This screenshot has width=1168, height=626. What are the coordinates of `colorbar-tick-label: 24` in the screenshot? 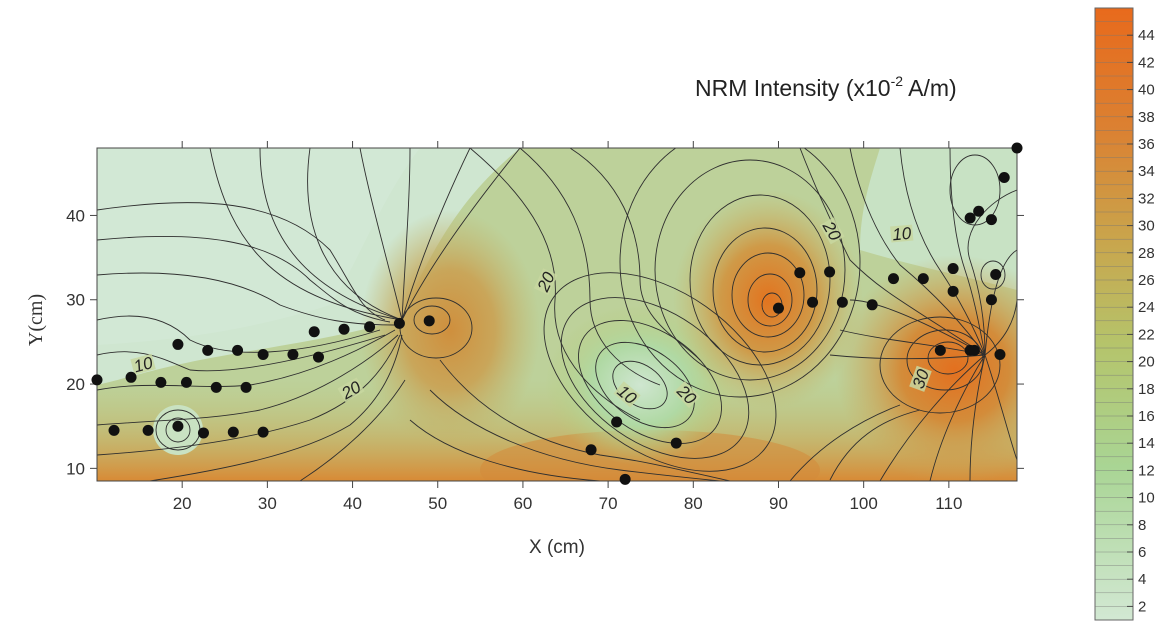 It's located at (1146, 307).